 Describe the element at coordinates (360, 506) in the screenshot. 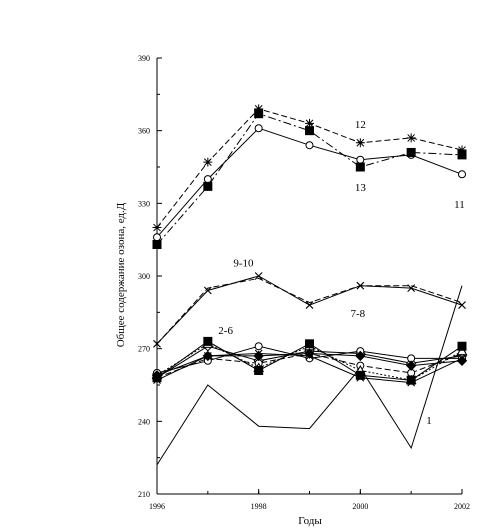

I see `x-tick-label: 2000` at that location.